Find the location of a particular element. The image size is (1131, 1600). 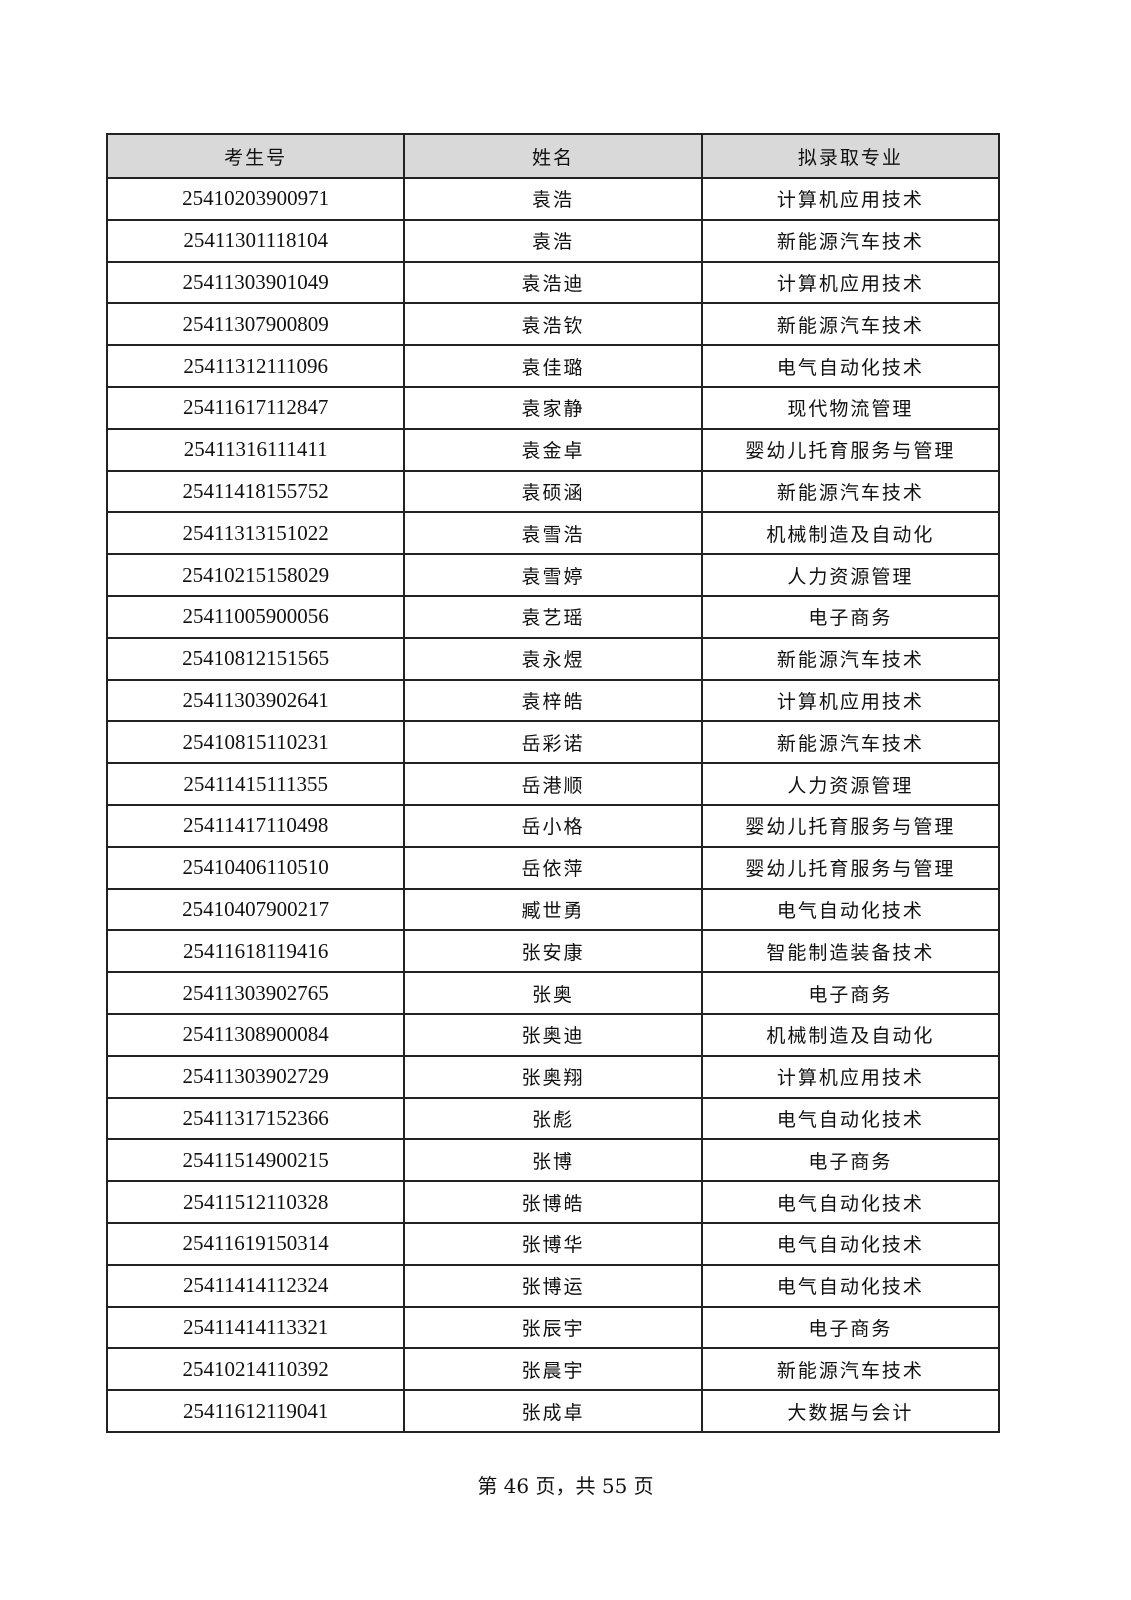

table-row: 25411418155752 袁硕涵 新能源汽车技术 is located at coordinates (553, 491).